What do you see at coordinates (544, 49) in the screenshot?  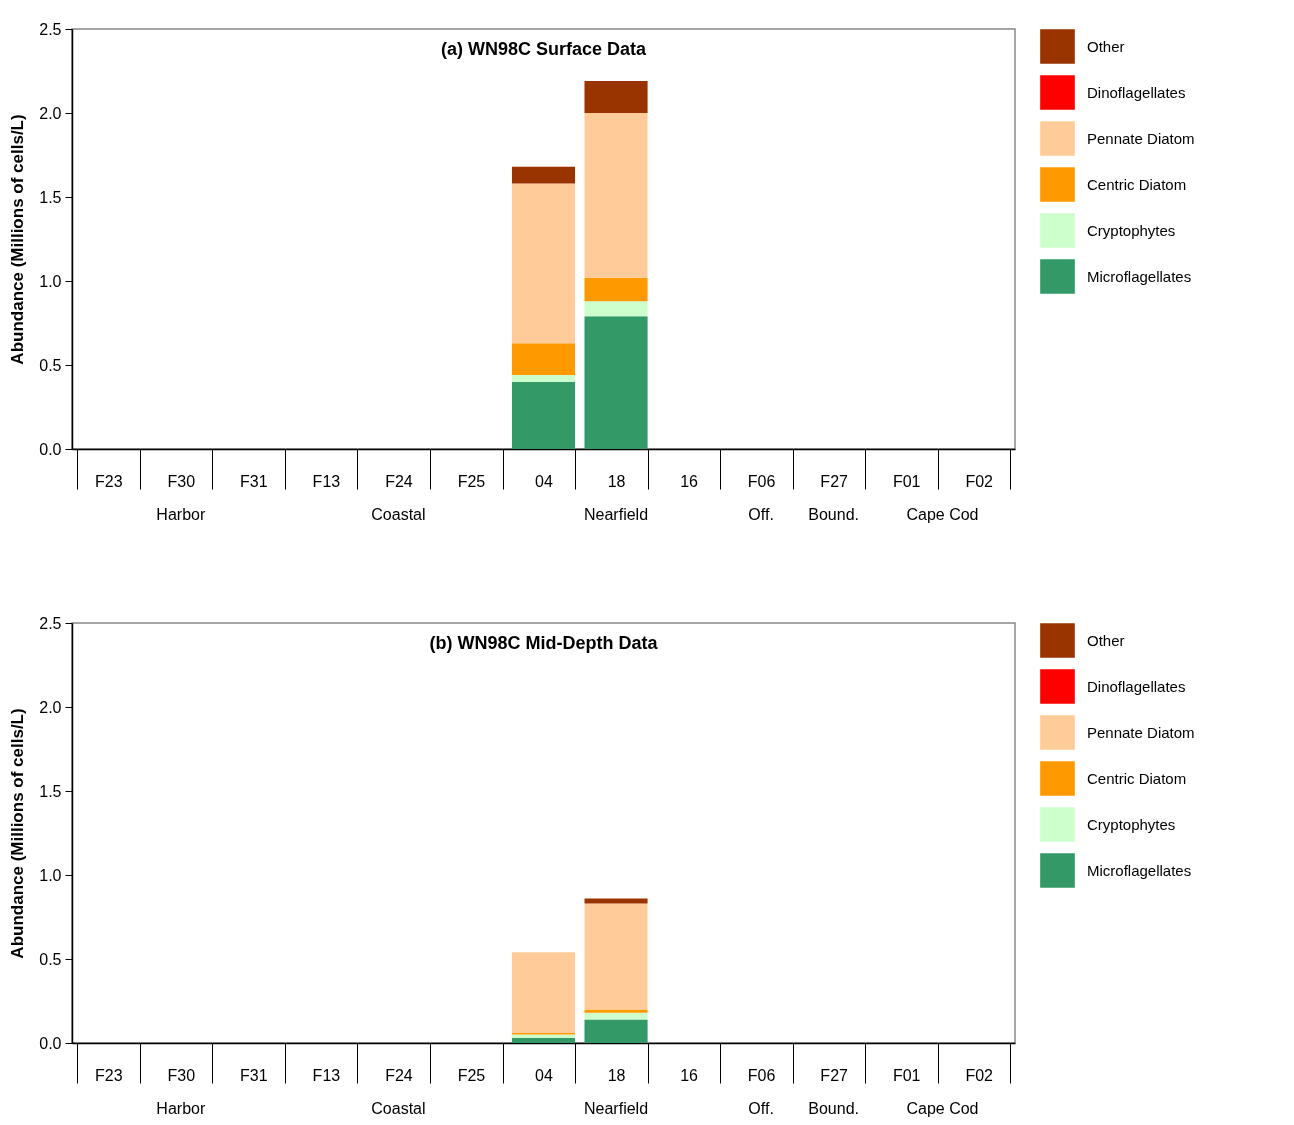 I see `text: (a) WN98C Surface Data` at bounding box center [544, 49].